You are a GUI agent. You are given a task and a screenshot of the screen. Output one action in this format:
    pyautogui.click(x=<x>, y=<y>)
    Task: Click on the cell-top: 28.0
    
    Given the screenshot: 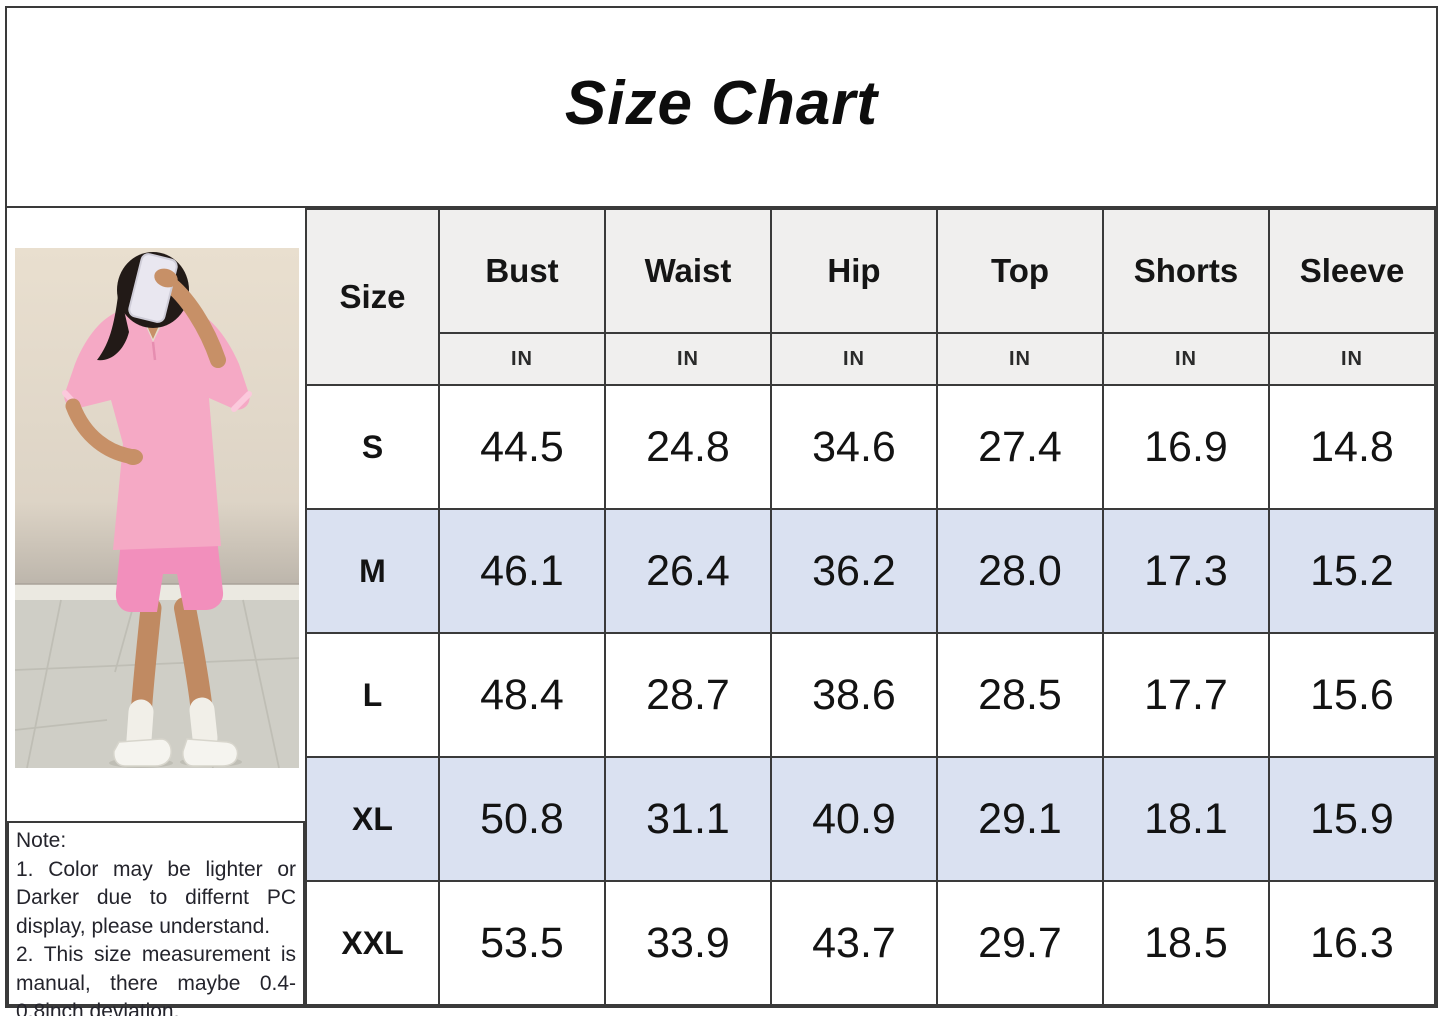 What is the action you would take?
    pyautogui.click(x=1020, y=571)
    